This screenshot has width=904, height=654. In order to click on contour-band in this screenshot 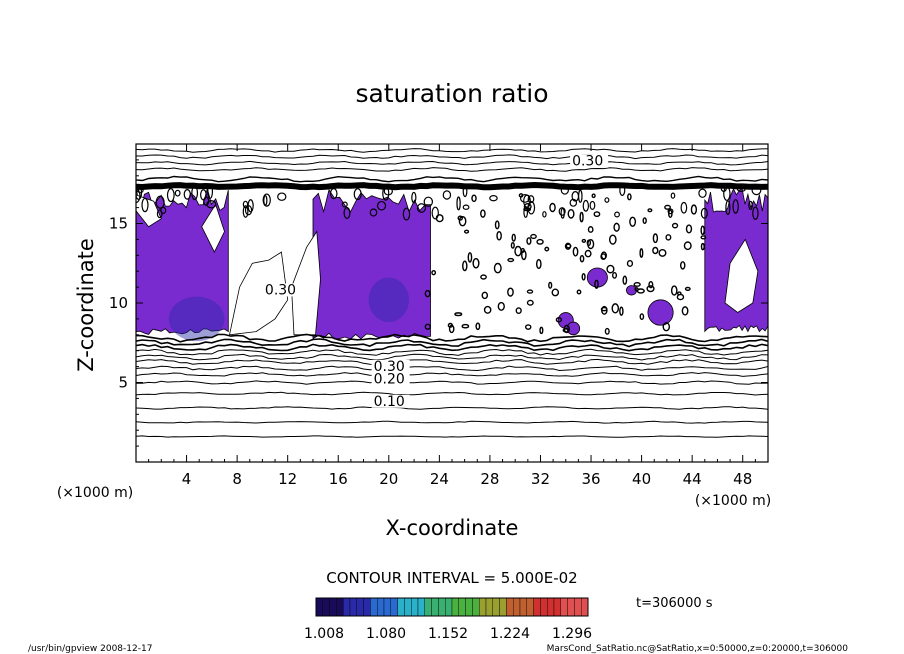, I will do `click(452, 186)`.